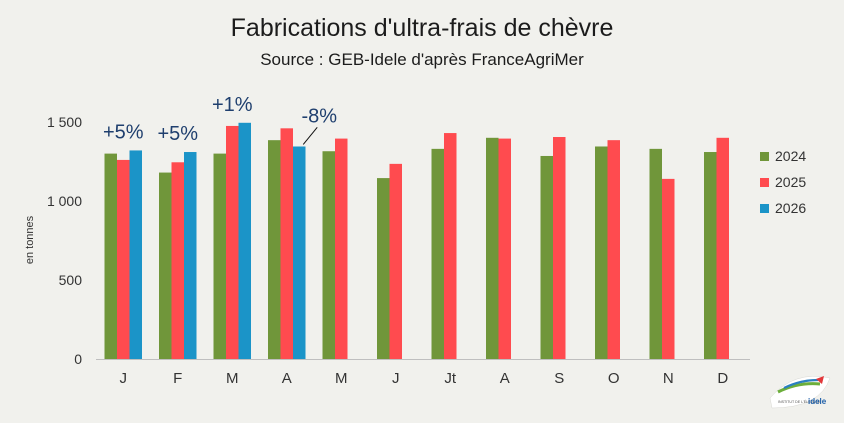 The image size is (844, 423). Describe the element at coordinates (790, 208) in the screenshot. I see `legend-label-2026: 2026` at that location.